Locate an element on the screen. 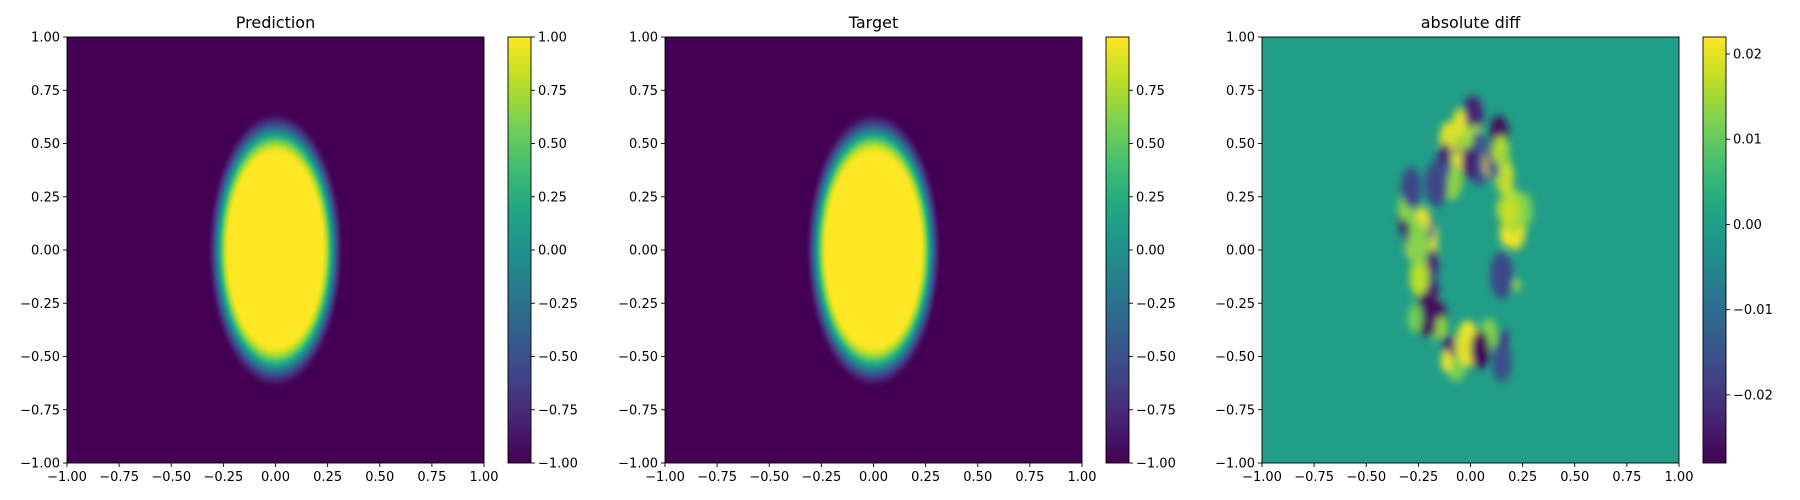  panel-title: absolute diff is located at coordinates (1471, 22).